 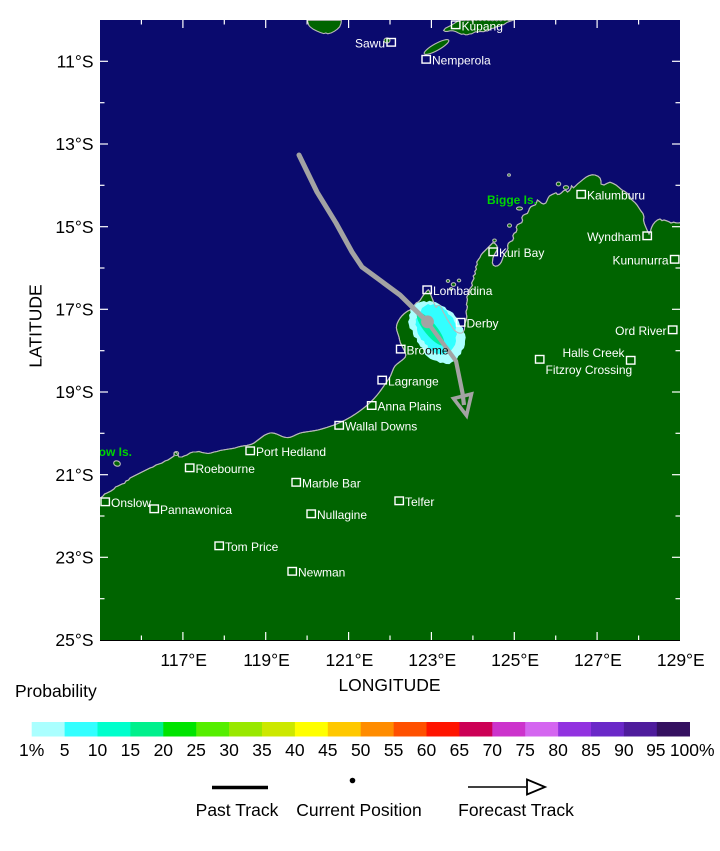 I want to click on svg-text: Roebourne, so click(x=226, y=469).